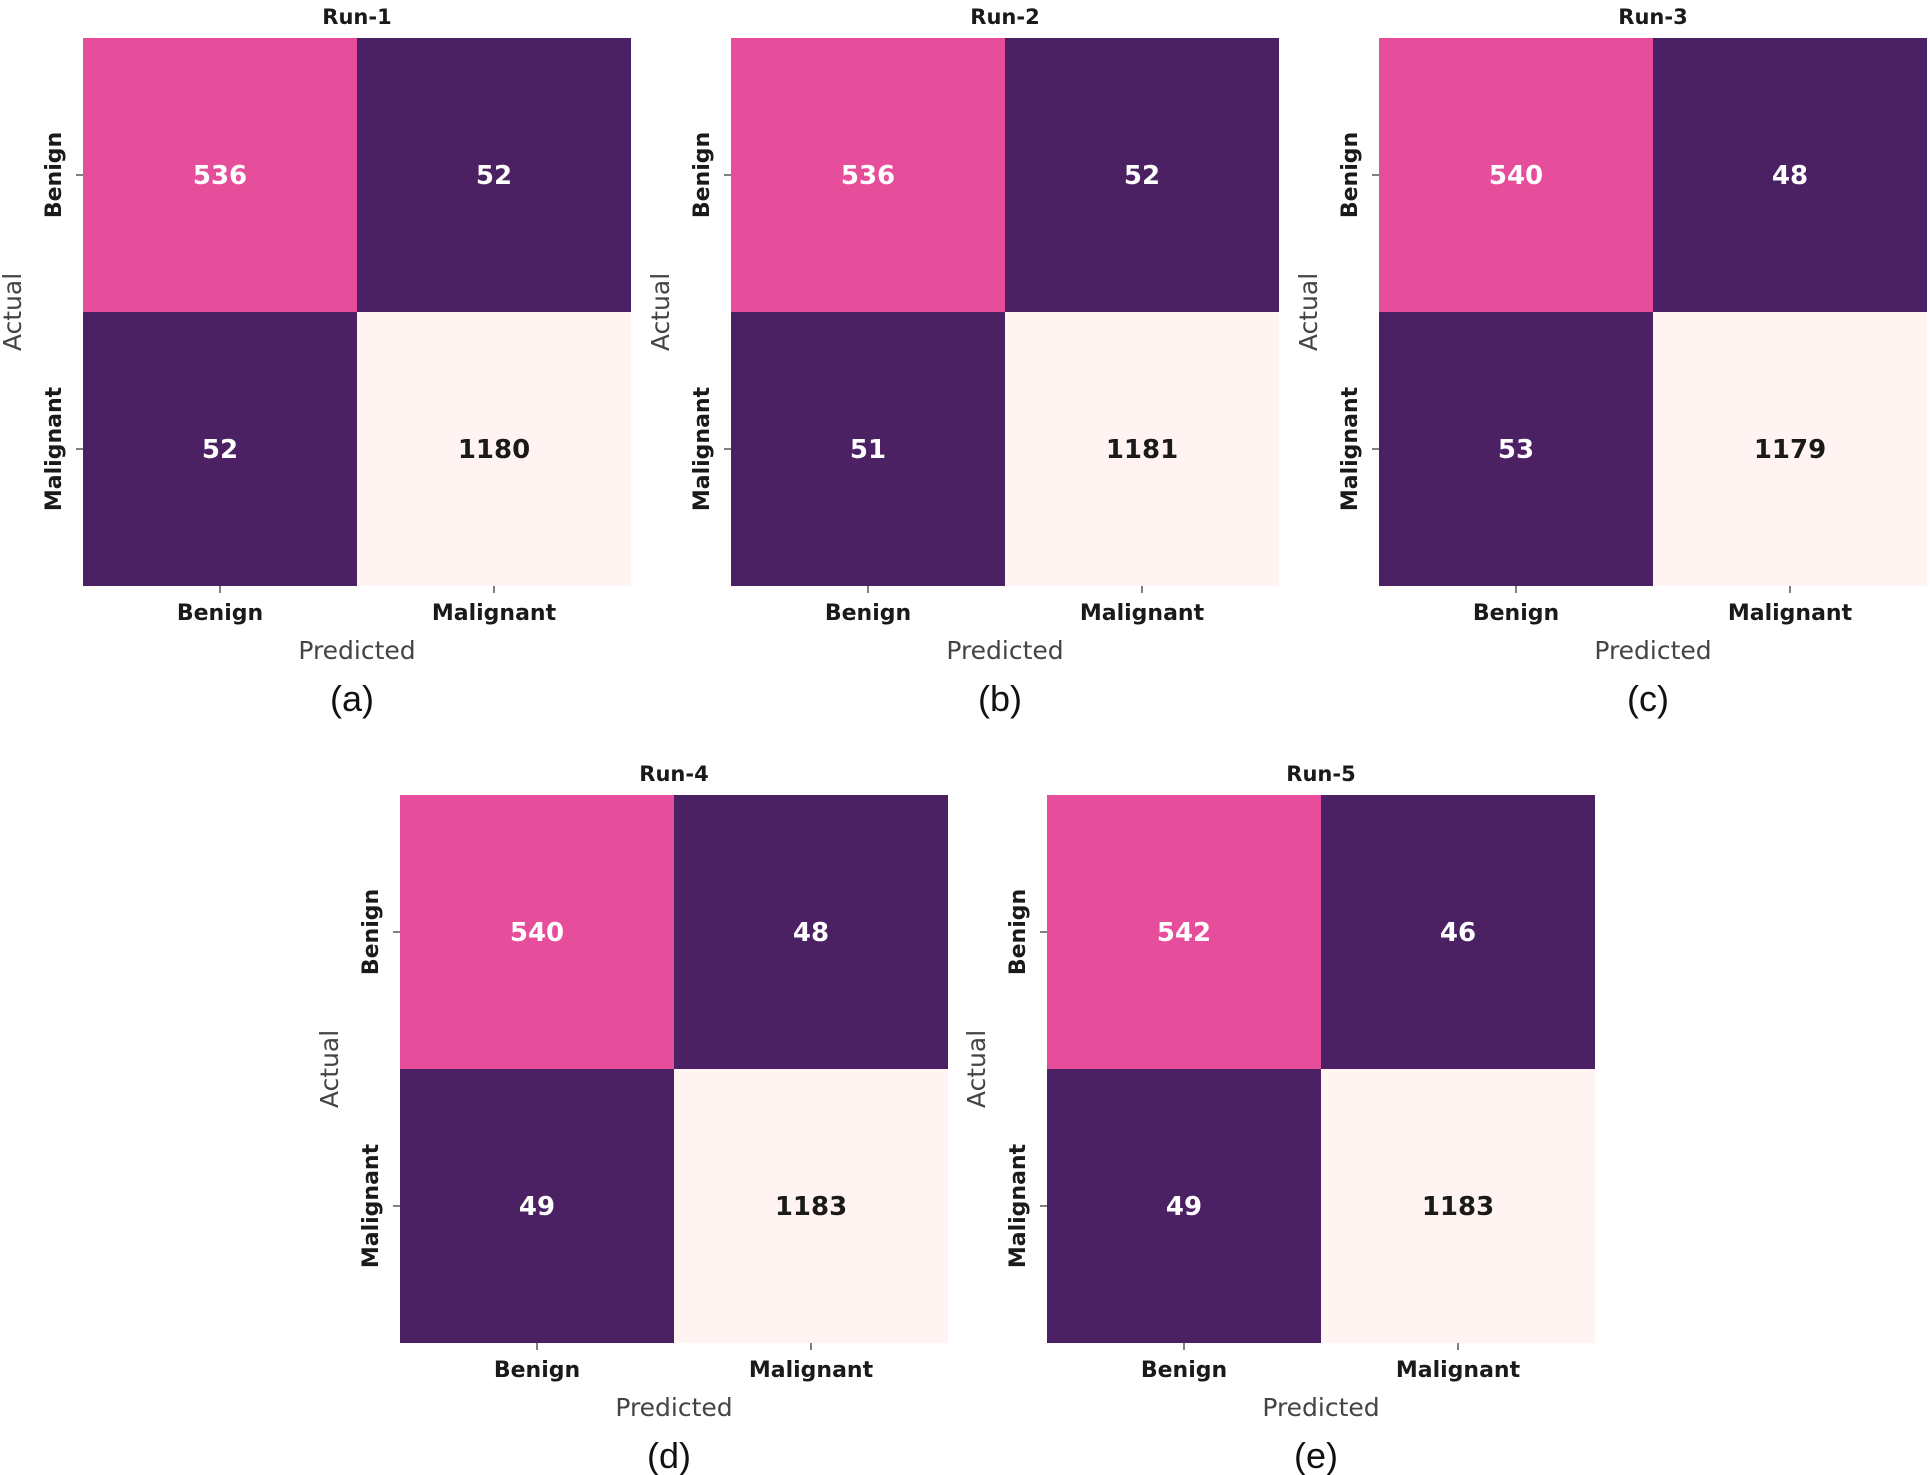  Describe the element at coordinates (1004, 17) in the screenshot. I see `chart-title: Run-2` at that location.